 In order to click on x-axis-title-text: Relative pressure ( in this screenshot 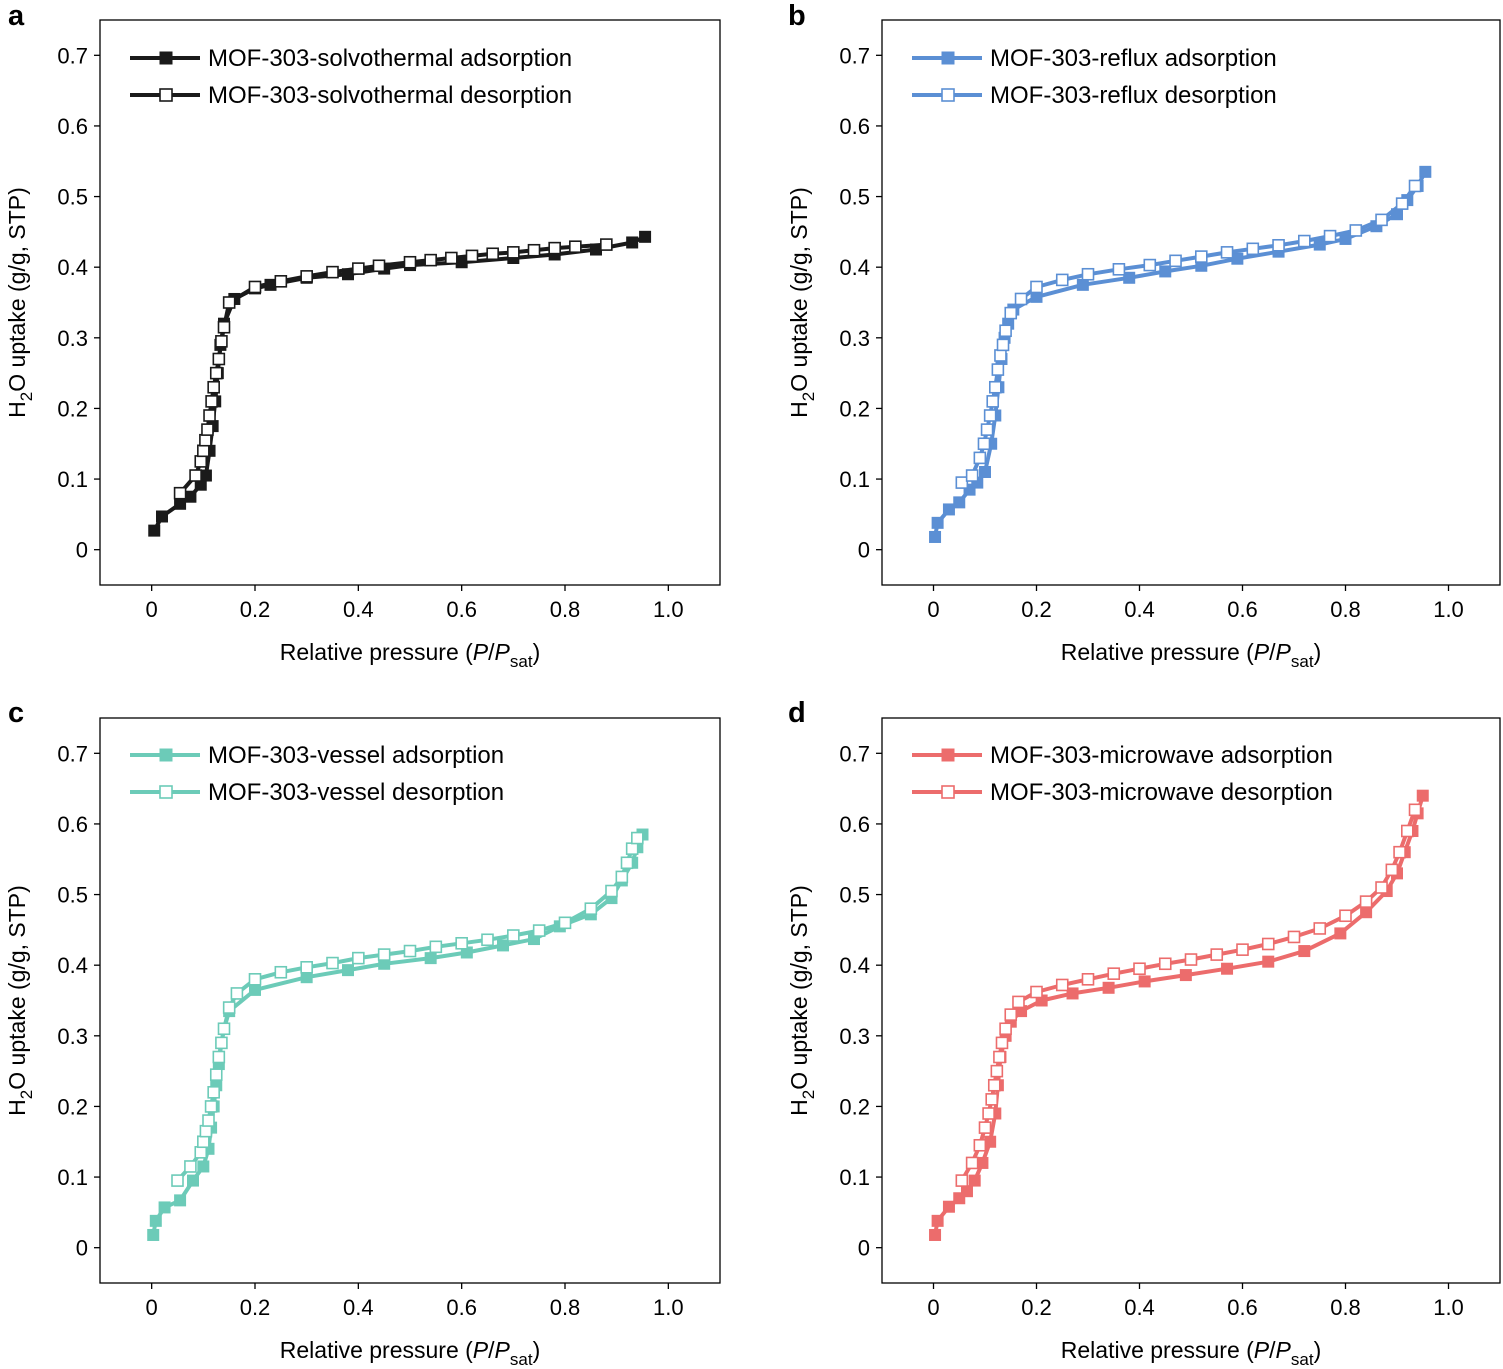, I will do `click(376, 652)`.